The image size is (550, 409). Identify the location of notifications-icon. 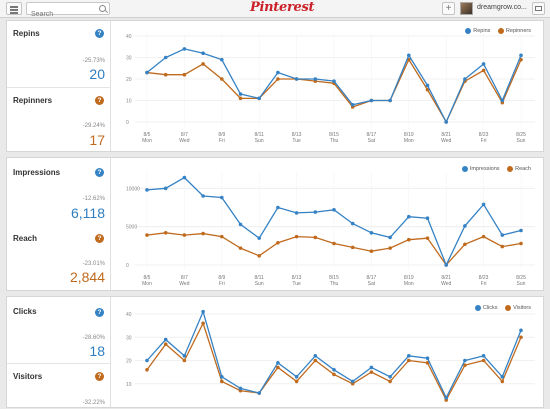
(538, 8).